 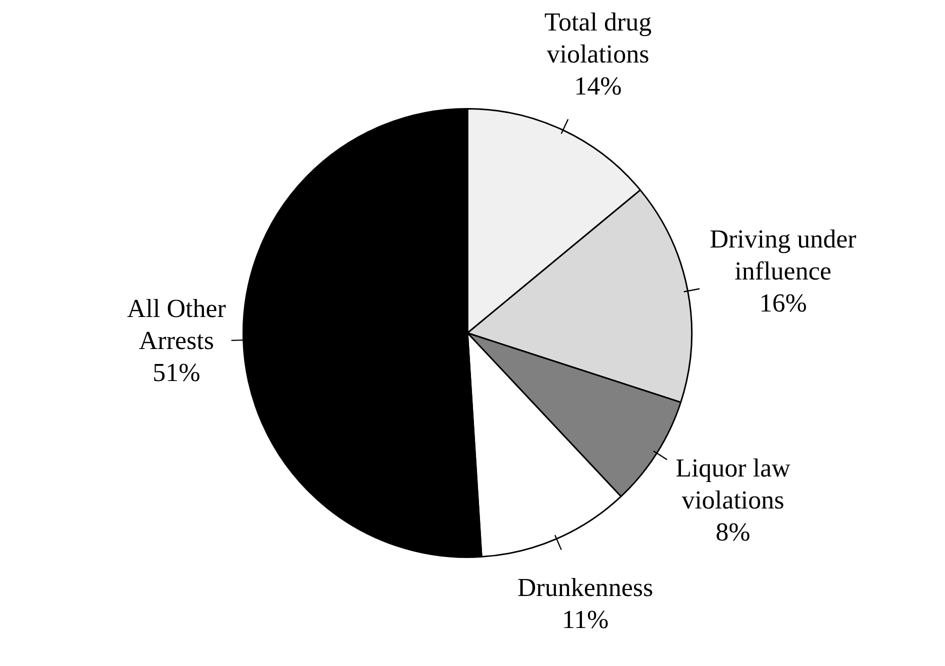 I want to click on data-label: 51%, so click(x=176, y=372).